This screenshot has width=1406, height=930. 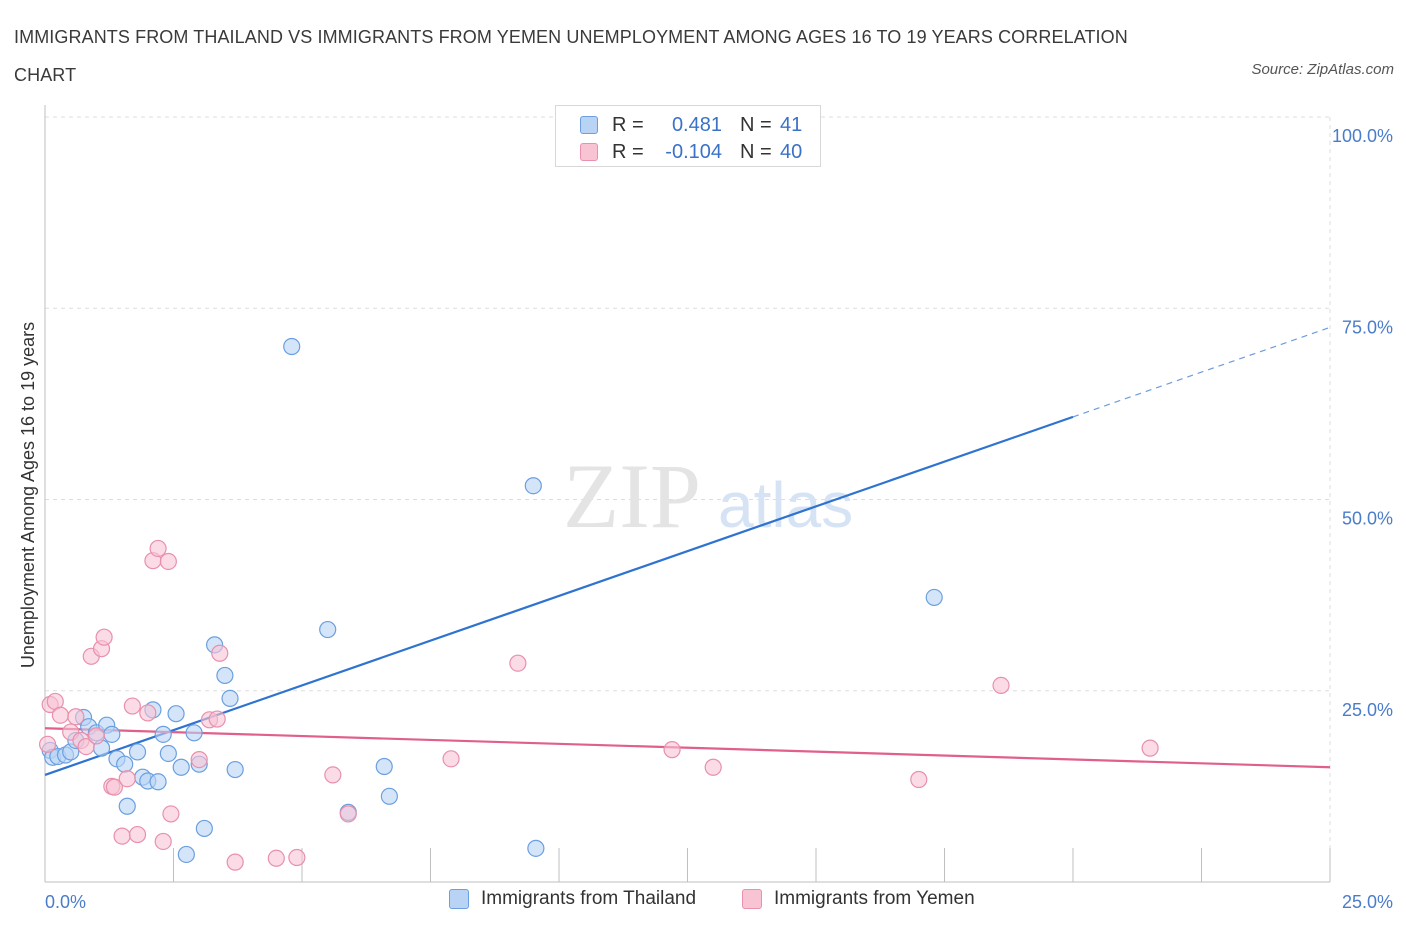 What do you see at coordinates (589, 898) in the screenshot?
I see `legend-label-thailand: Immigrants from Thailand` at bounding box center [589, 898].